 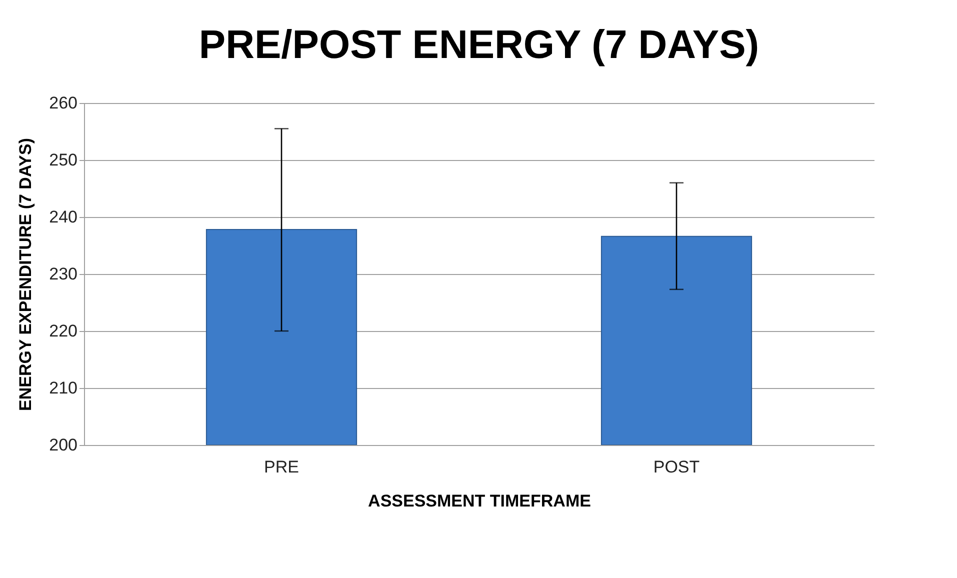 I want to click on y-axis-title: ENERGY EXPENDITURE (7 DAYS), so click(x=26, y=275).